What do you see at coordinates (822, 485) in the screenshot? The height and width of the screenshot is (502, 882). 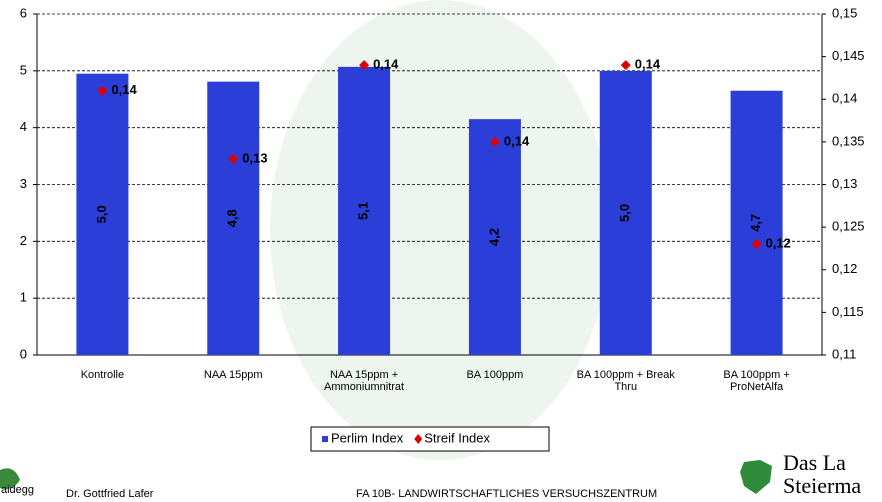 I see `brand-line: Steierma` at bounding box center [822, 485].